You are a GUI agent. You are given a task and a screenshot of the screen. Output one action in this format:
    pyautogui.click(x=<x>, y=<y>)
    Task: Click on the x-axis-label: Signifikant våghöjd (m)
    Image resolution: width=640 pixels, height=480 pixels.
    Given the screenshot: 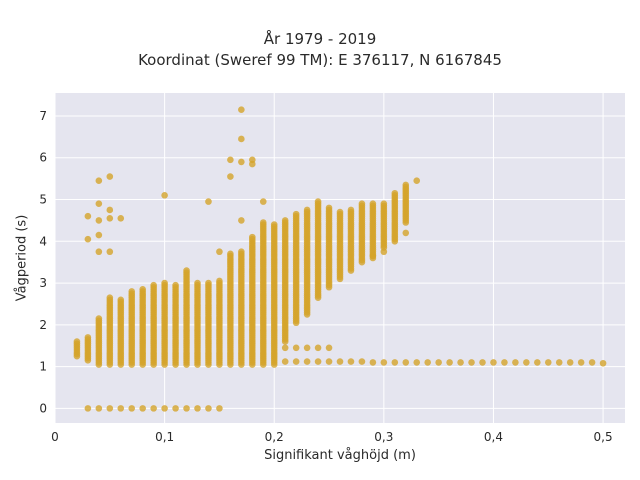 What is the action you would take?
    pyautogui.click(x=340, y=455)
    